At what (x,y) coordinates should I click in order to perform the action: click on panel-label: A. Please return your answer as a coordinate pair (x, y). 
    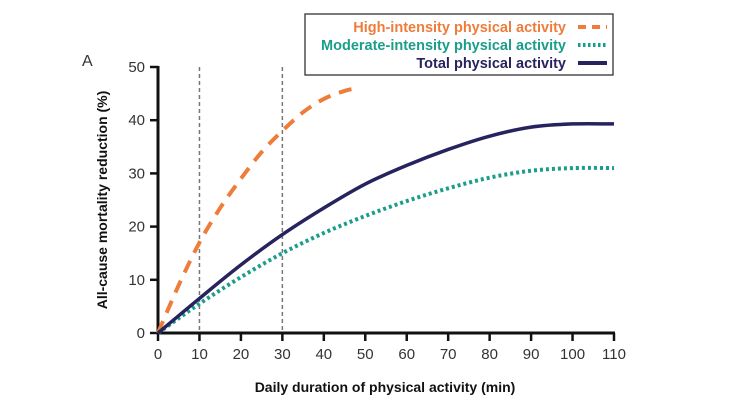
    Looking at the image, I should click on (87, 61).